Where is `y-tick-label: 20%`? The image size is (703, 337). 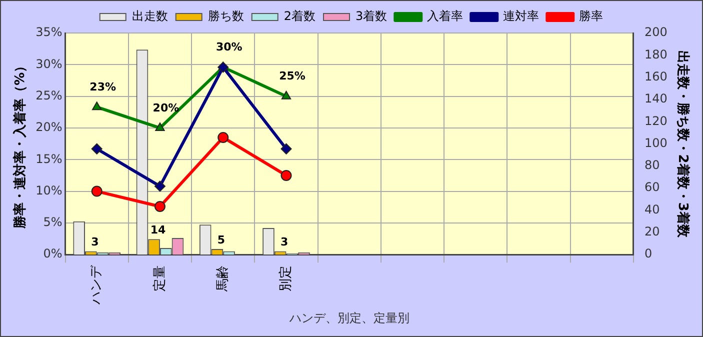
y-tick-label: 20% is located at coordinates (49, 127).